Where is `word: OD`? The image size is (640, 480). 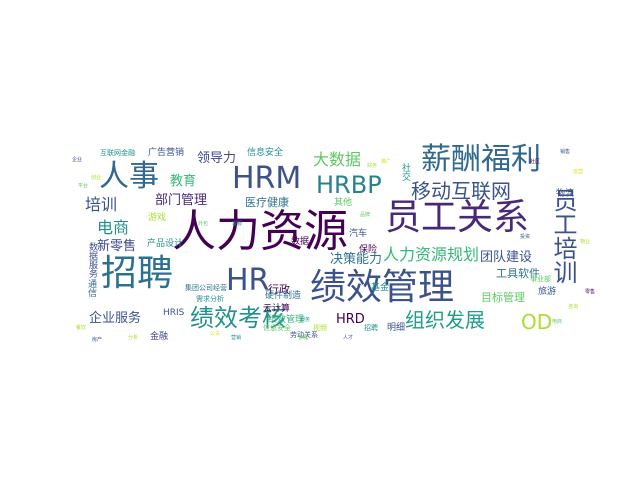 word: OD is located at coordinates (537, 322).